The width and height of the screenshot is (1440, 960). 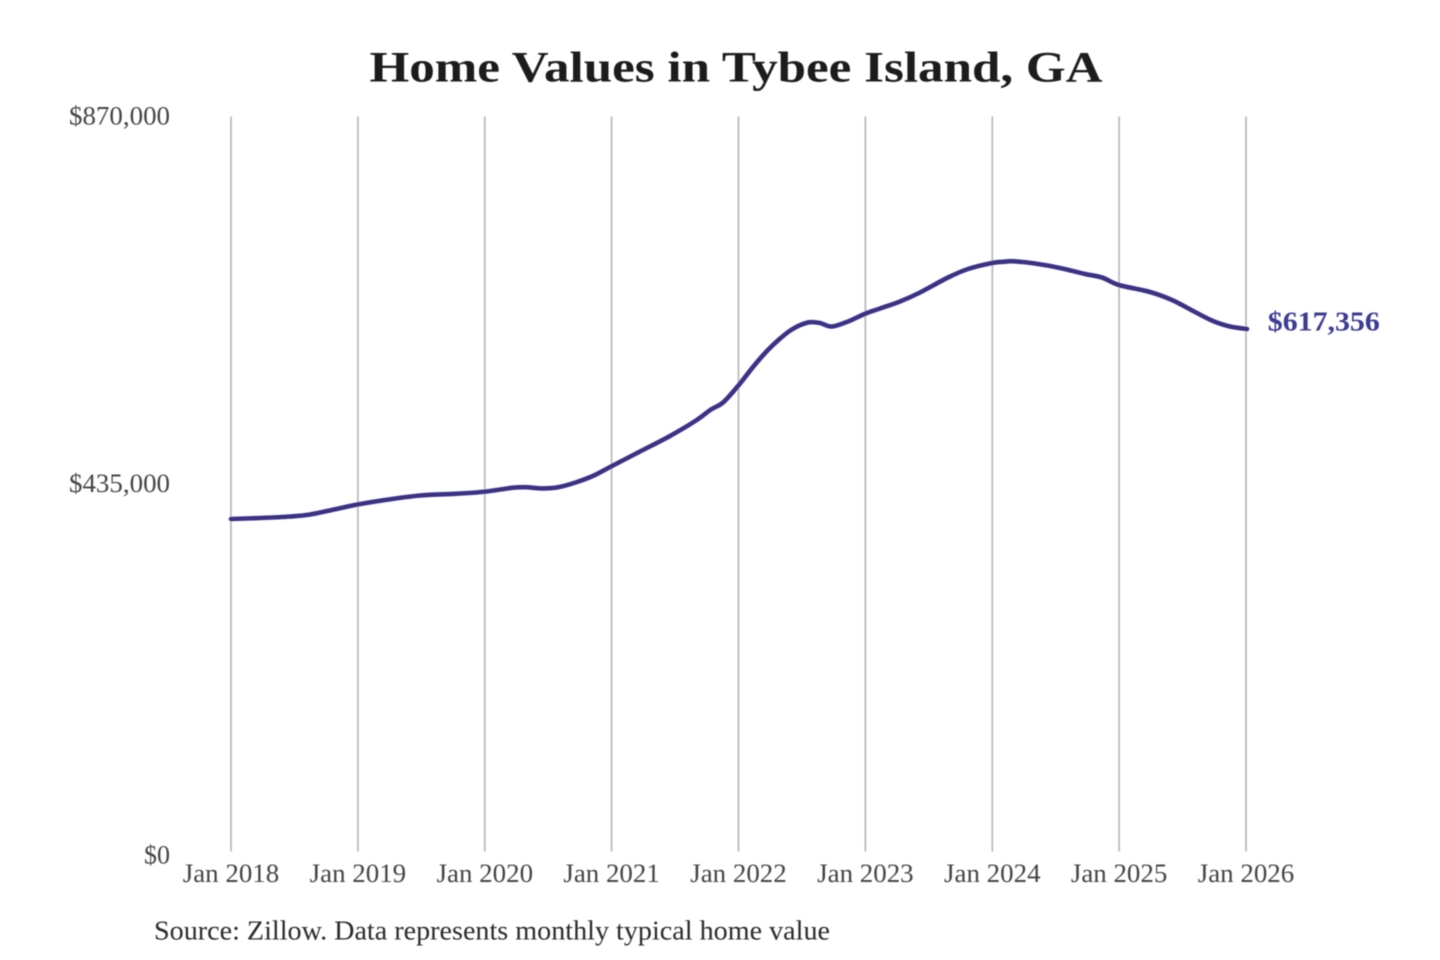 I want to click on svg-text: Jan 2023, so click(x=865, y=873).